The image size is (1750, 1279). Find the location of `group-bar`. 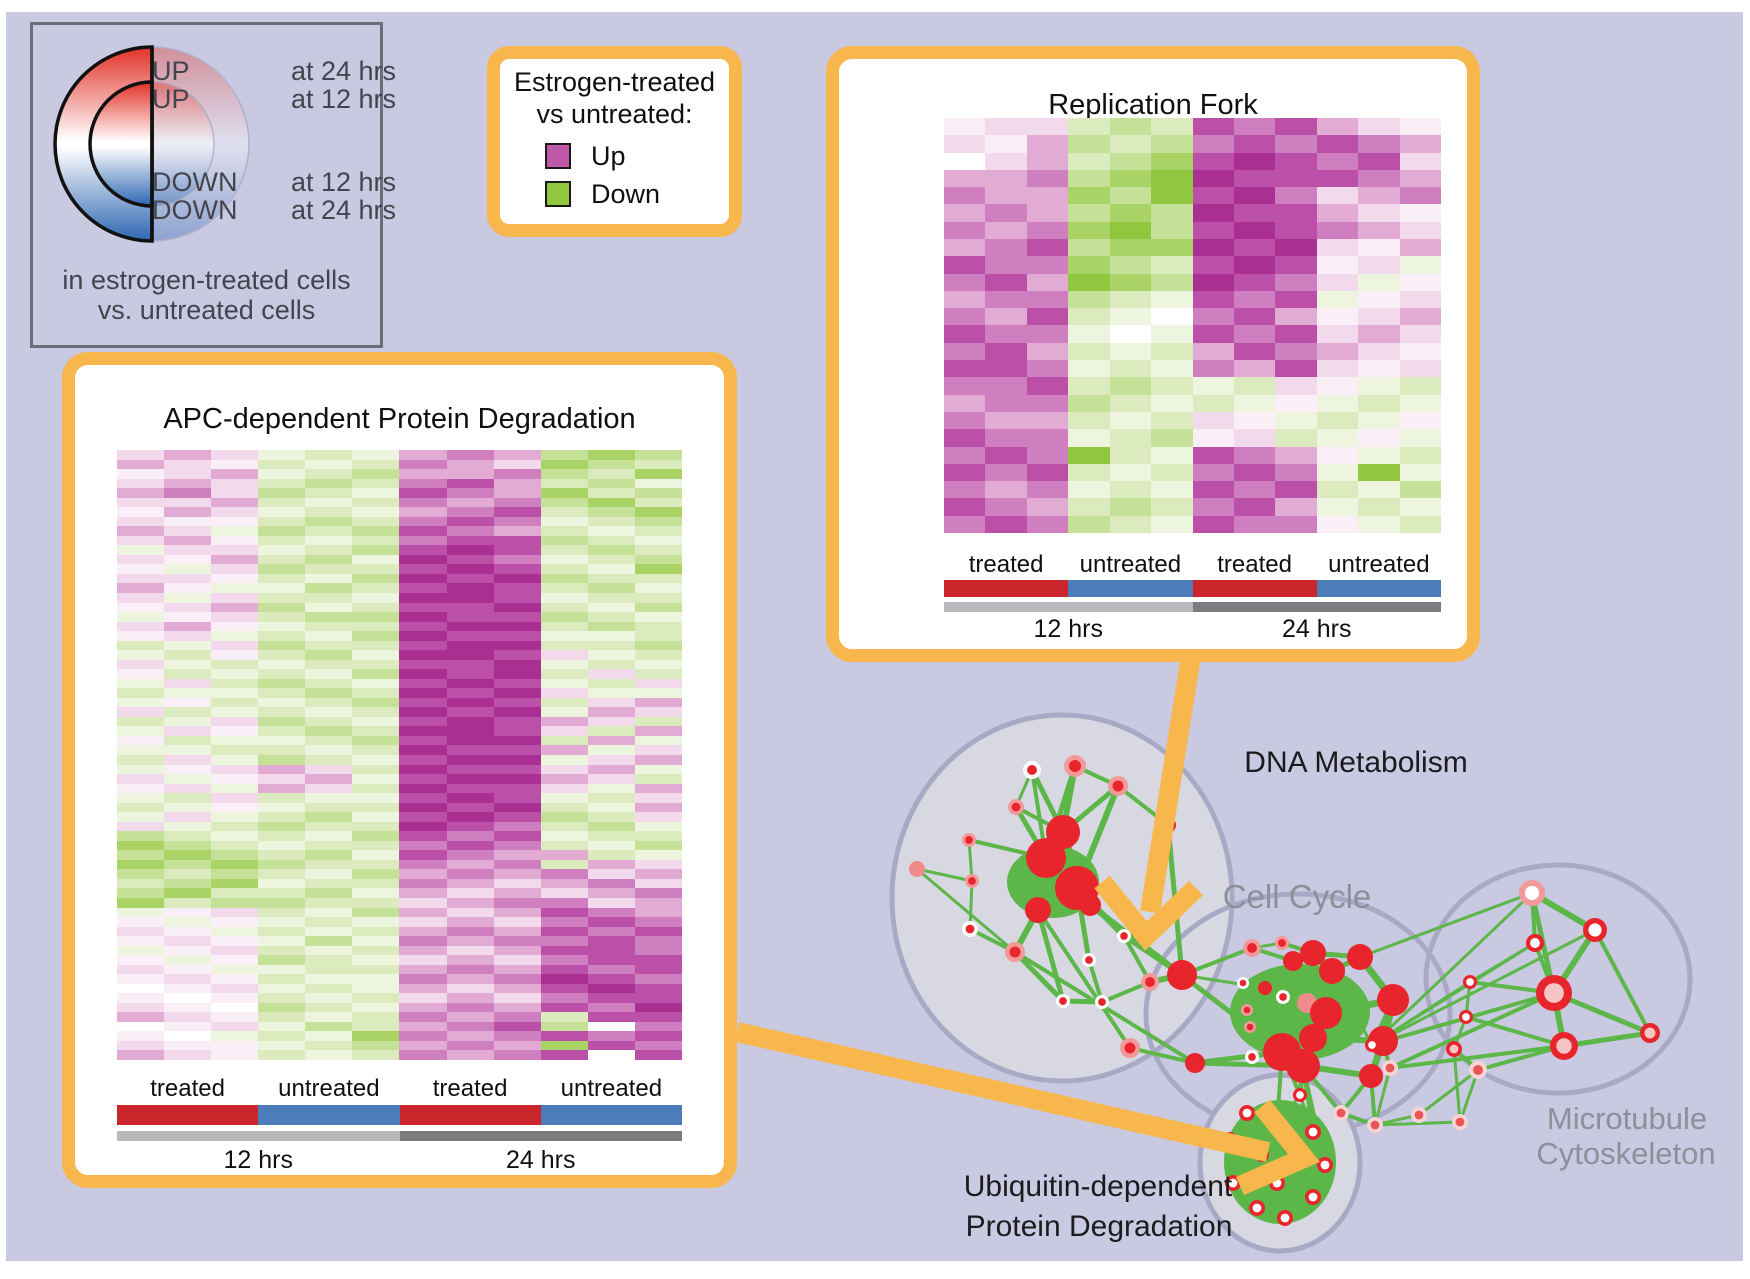

group-bar is located at coordinates (470, 1115).